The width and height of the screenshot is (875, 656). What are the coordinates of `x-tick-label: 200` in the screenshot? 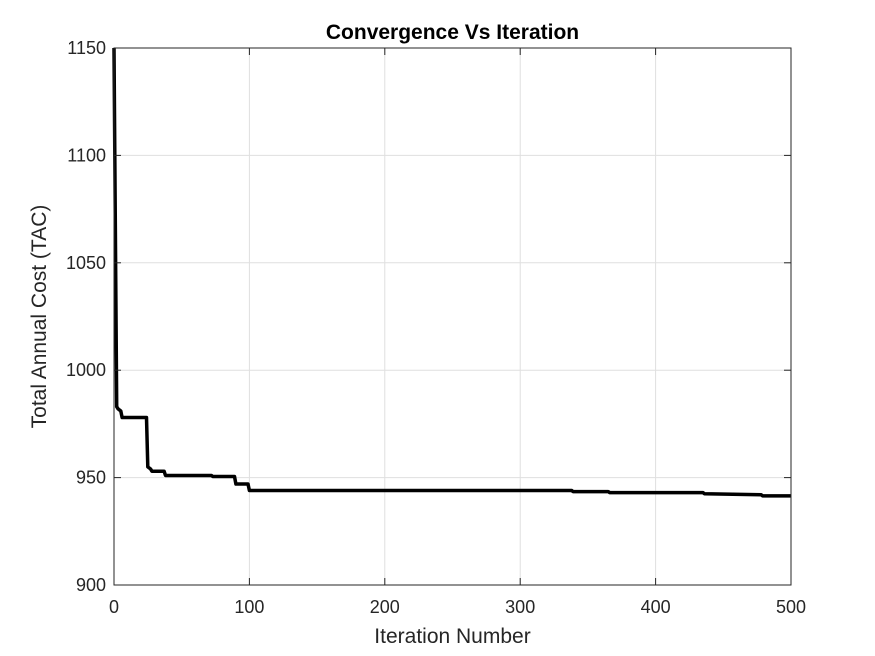 It's located at (385, 607).